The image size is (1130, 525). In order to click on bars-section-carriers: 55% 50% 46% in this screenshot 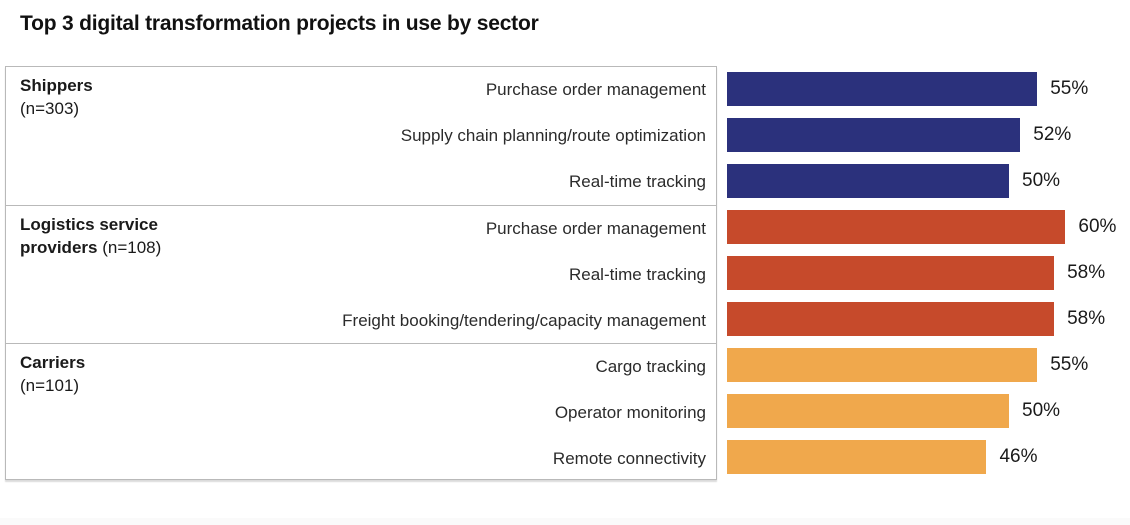, I will do `click(919, 411)`.